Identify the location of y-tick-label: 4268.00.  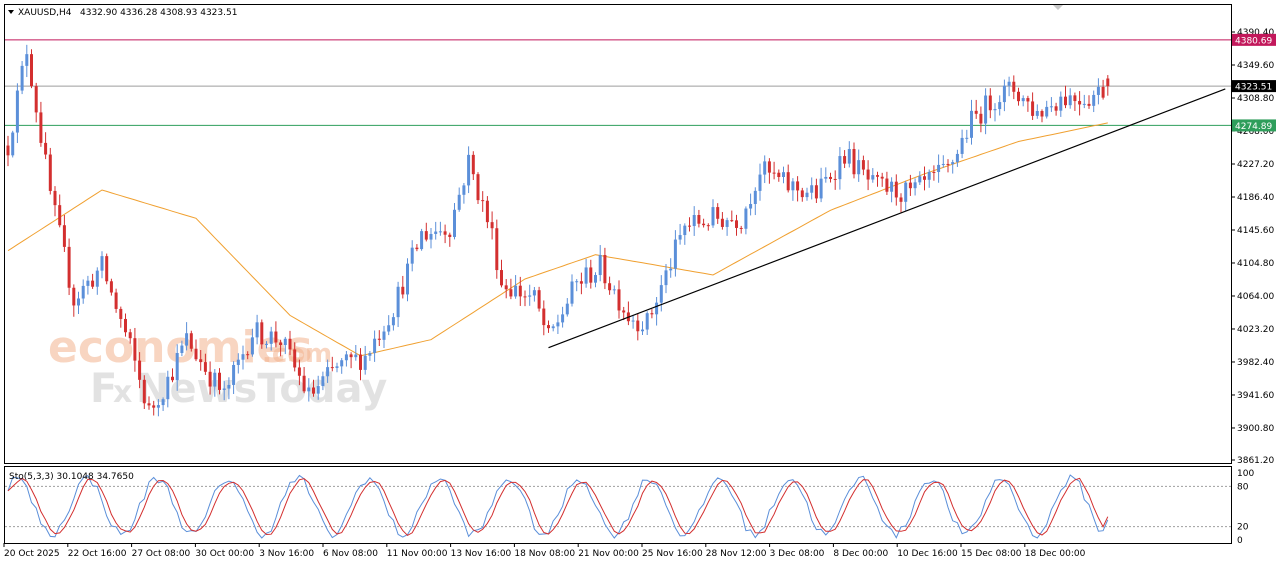
(1255, 132).